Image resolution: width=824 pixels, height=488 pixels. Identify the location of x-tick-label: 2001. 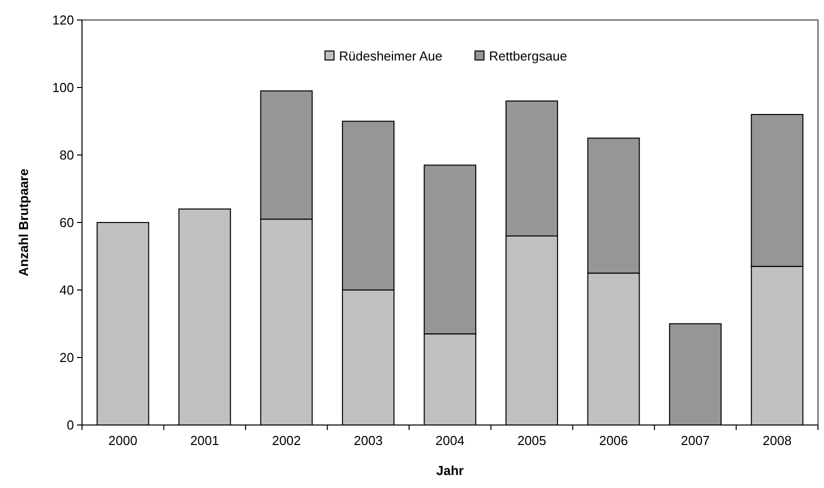
(205, 440).